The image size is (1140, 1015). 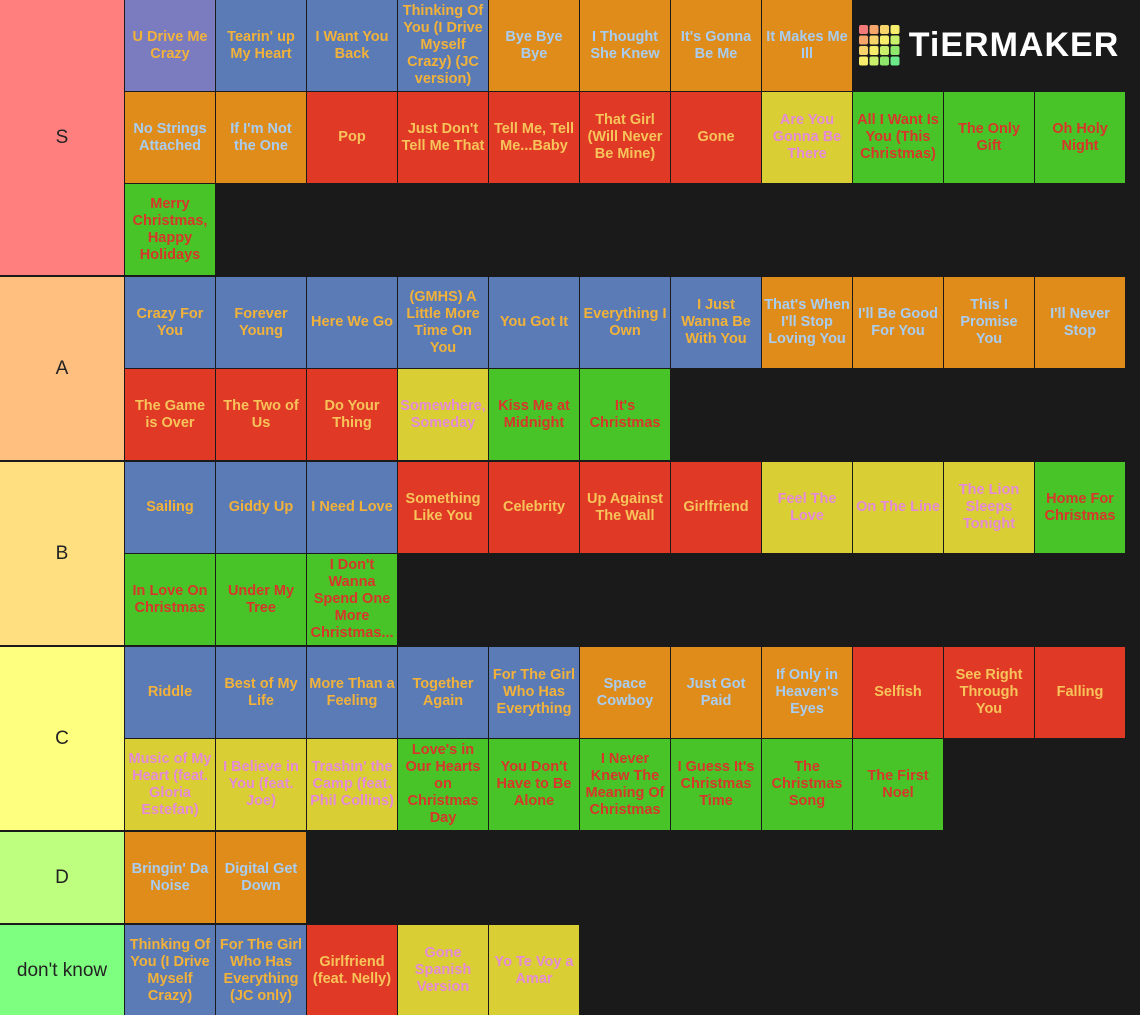 I want to click on tile: I'll Be Good For You, so click(x=898, y=322).